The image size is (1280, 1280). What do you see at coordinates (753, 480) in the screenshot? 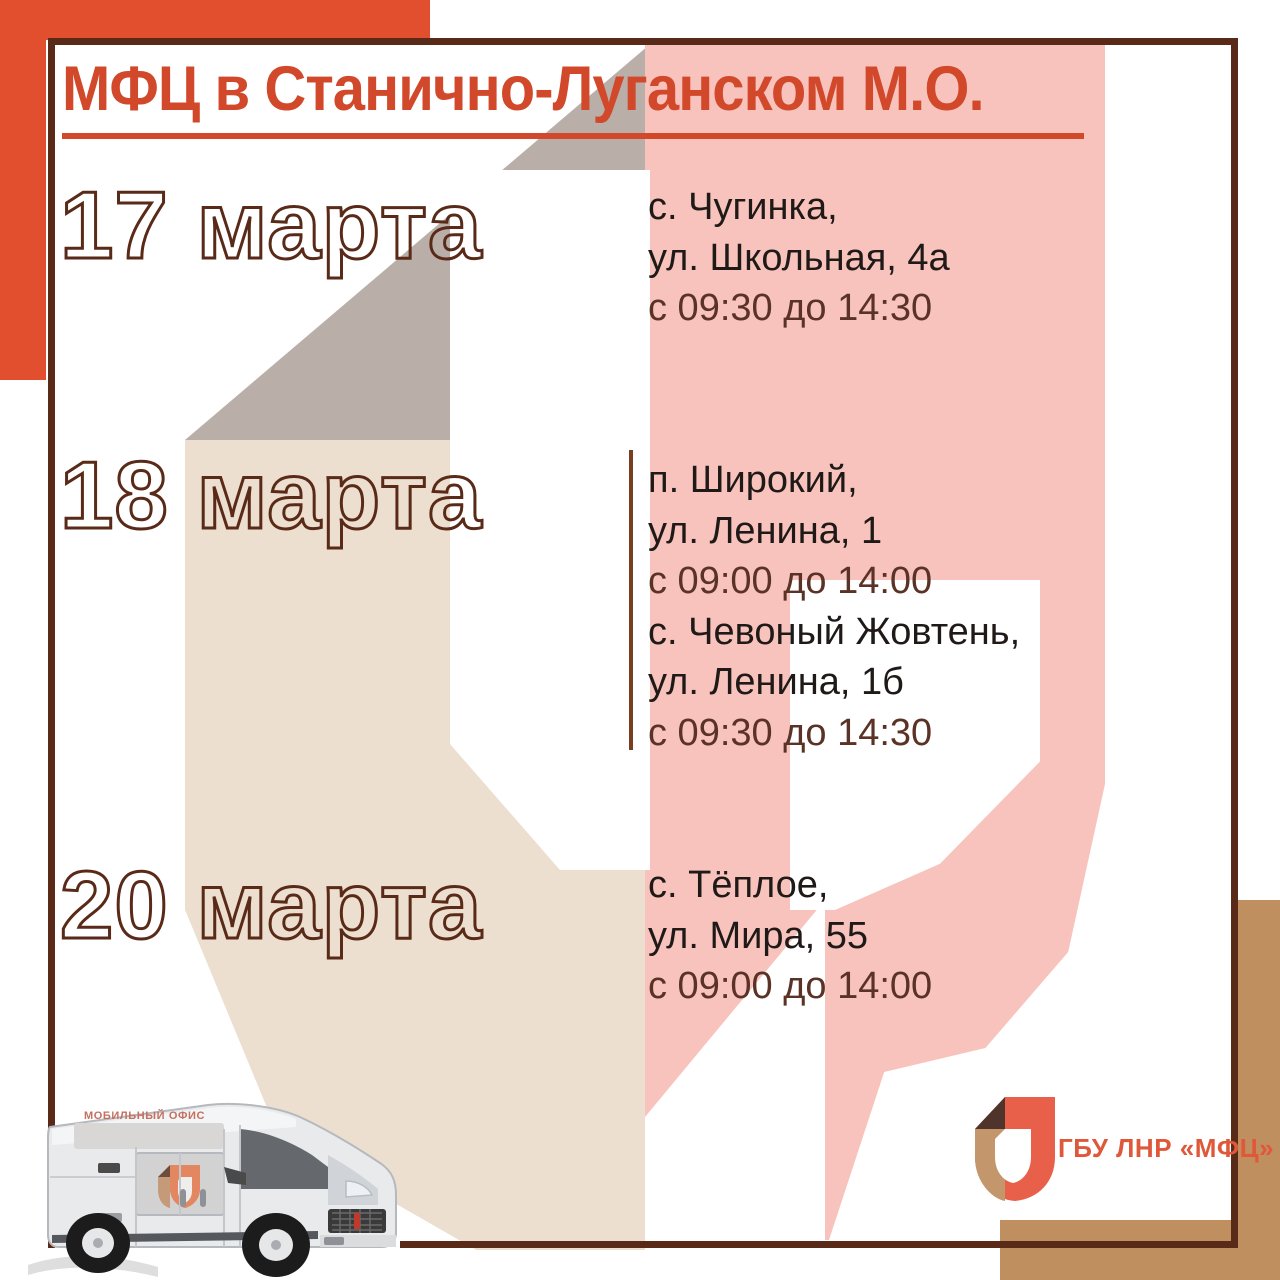
I see `address-place: п. Широкий,` at bounding box center [753, 480].